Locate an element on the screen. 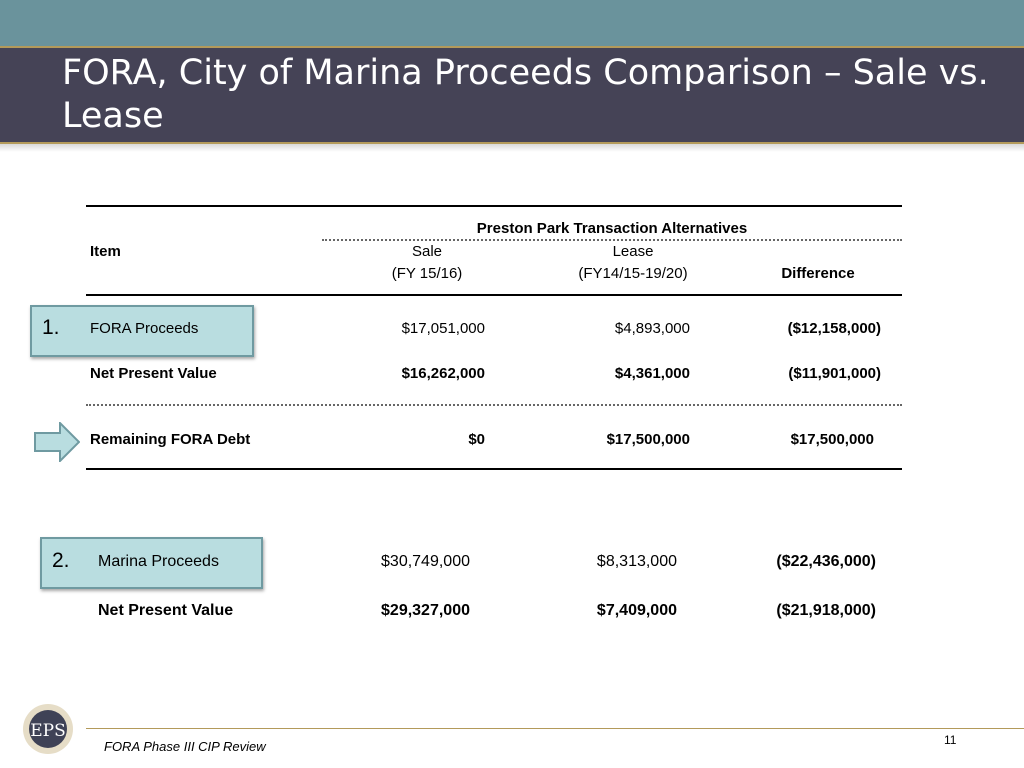 This screenshot has height=768, width=1024. column-header-sale: Sale is located at coordinates (427, 251).